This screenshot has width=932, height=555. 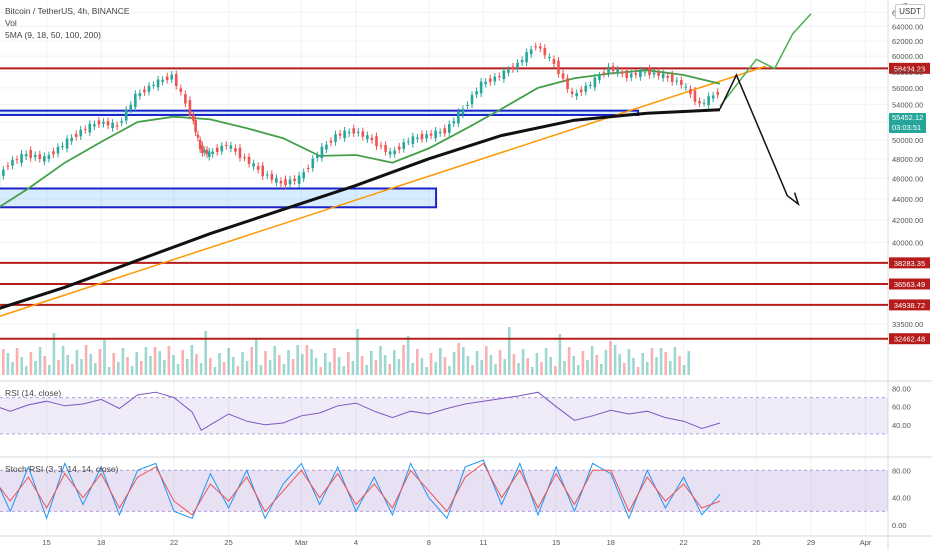 What do you see at coordinates (910, 11) in the screenshot?
I see `currency-selector: USDT` at bounding box center [910, 11].